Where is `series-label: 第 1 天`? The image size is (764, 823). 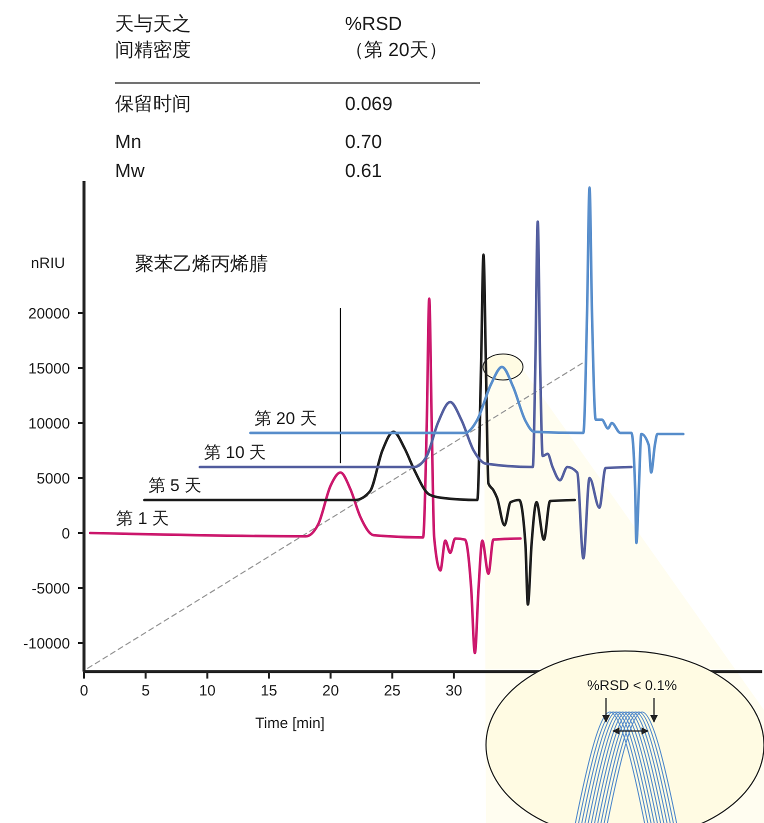 series-label: 第 1 天 is located at coordinates (143, 518).